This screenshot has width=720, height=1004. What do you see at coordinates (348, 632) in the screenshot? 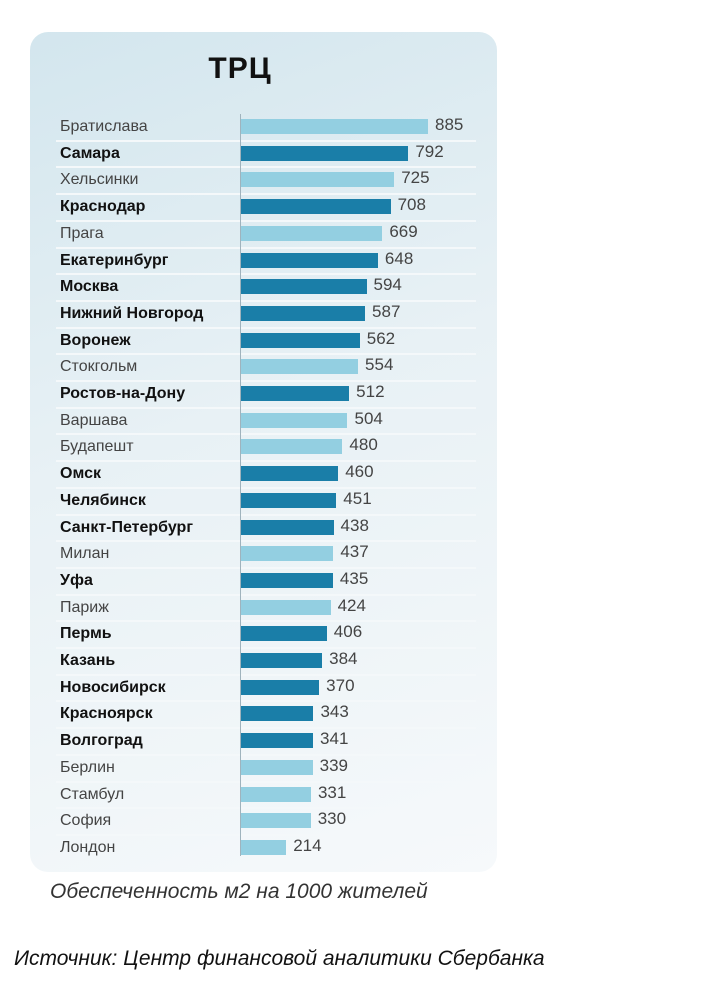
I see `value-label: 406` at bounding box center [348, 632].